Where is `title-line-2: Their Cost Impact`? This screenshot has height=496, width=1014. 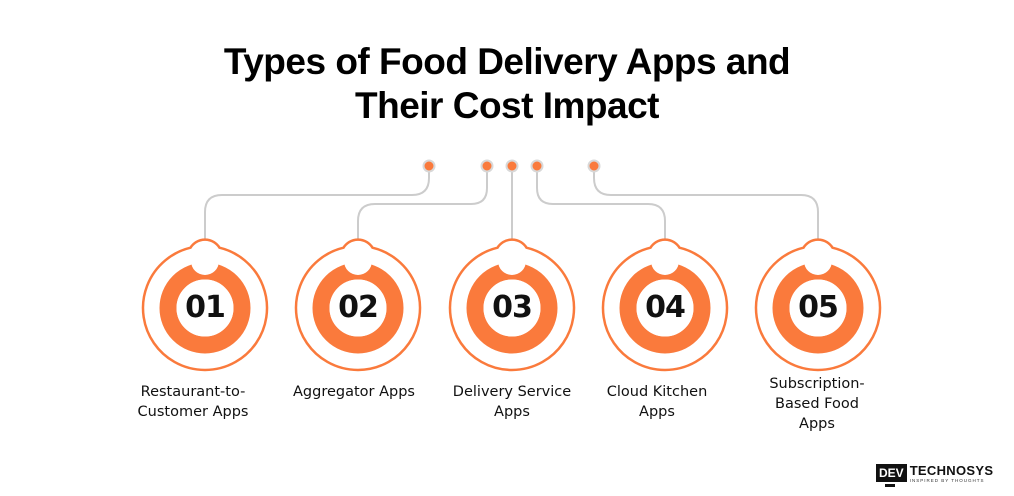
title-line-2: Their Cost Impact is located at coordinates (507, 105).